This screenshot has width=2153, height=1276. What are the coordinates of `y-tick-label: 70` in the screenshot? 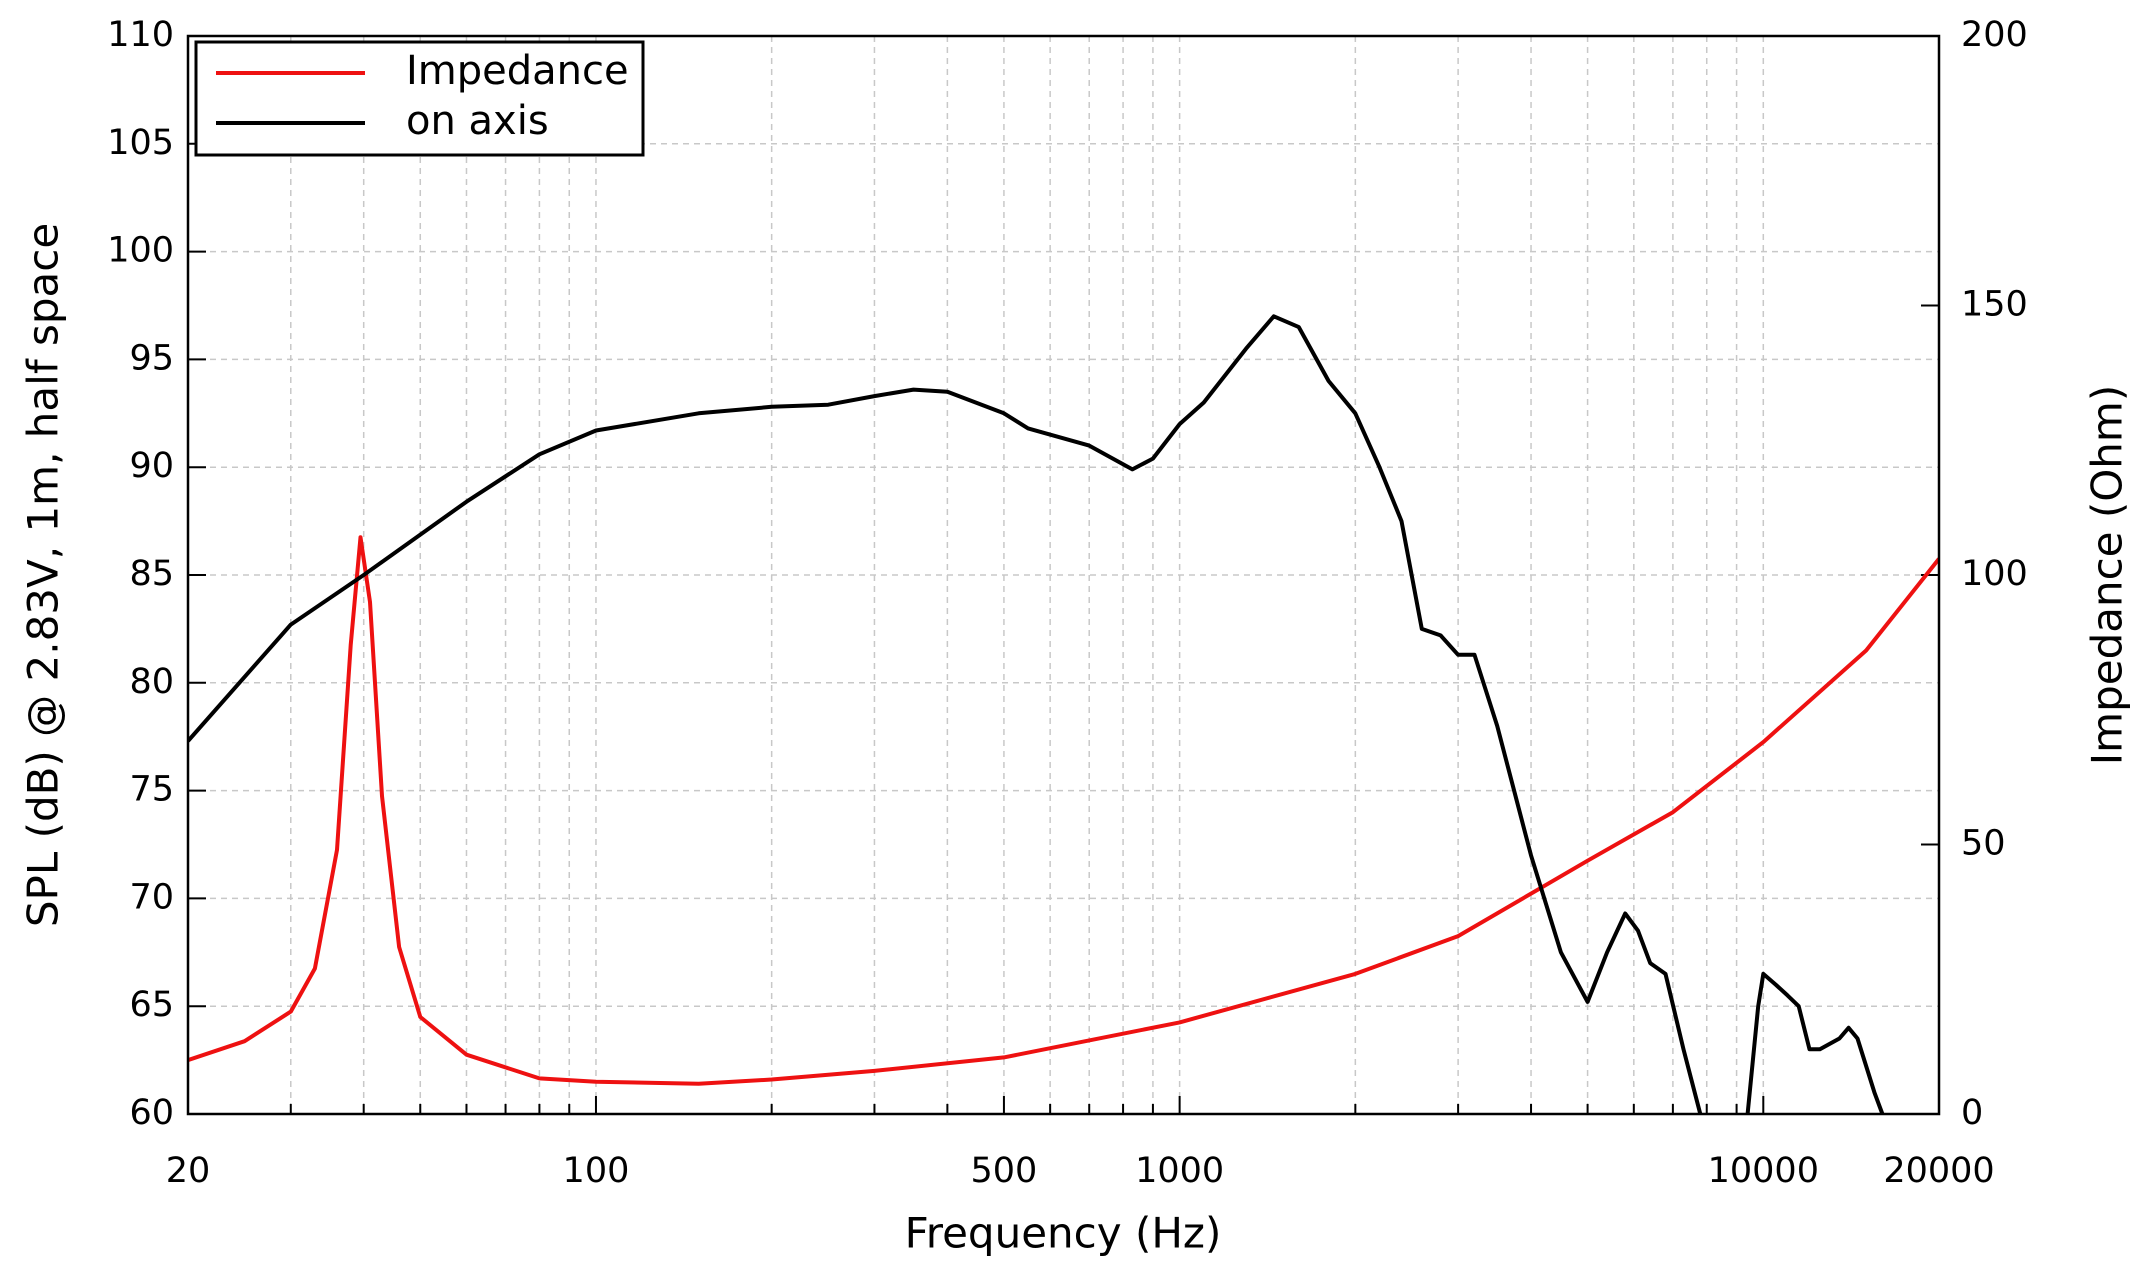 It's located at (151, 897).